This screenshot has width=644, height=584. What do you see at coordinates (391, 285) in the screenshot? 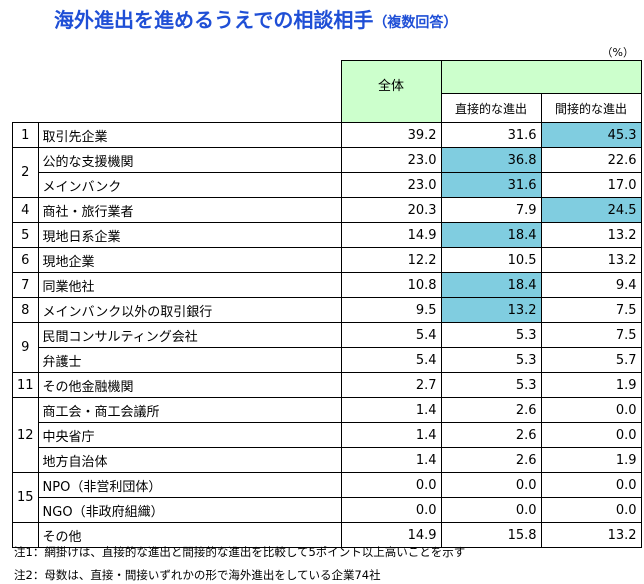
I see `total-value: 10.8` at bounding box center [391, 285].